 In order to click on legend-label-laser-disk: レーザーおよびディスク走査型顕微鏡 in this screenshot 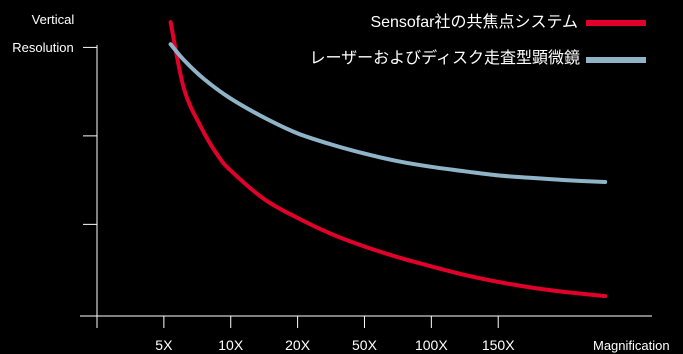, I will do `click(444, 57)`.